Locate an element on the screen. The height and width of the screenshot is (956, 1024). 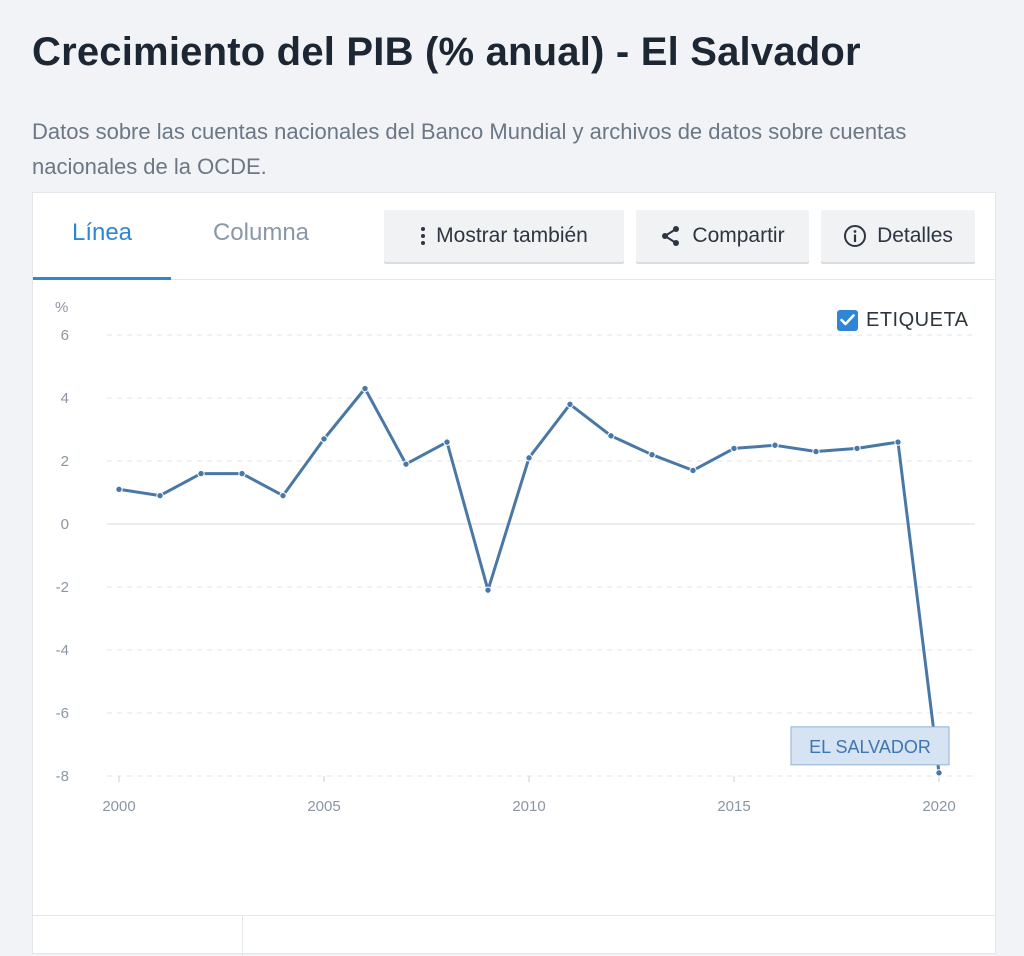
y-tick-label: 0 is located at coordinates (65, 524).